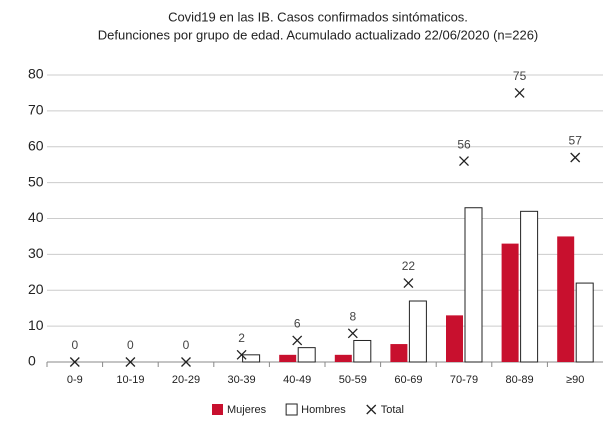 This screenshot has height=428, width=606. What do you see at coordinates (409, 266) in the screenshot?
I see `data-label: 22` at bounding box center [409, 266].